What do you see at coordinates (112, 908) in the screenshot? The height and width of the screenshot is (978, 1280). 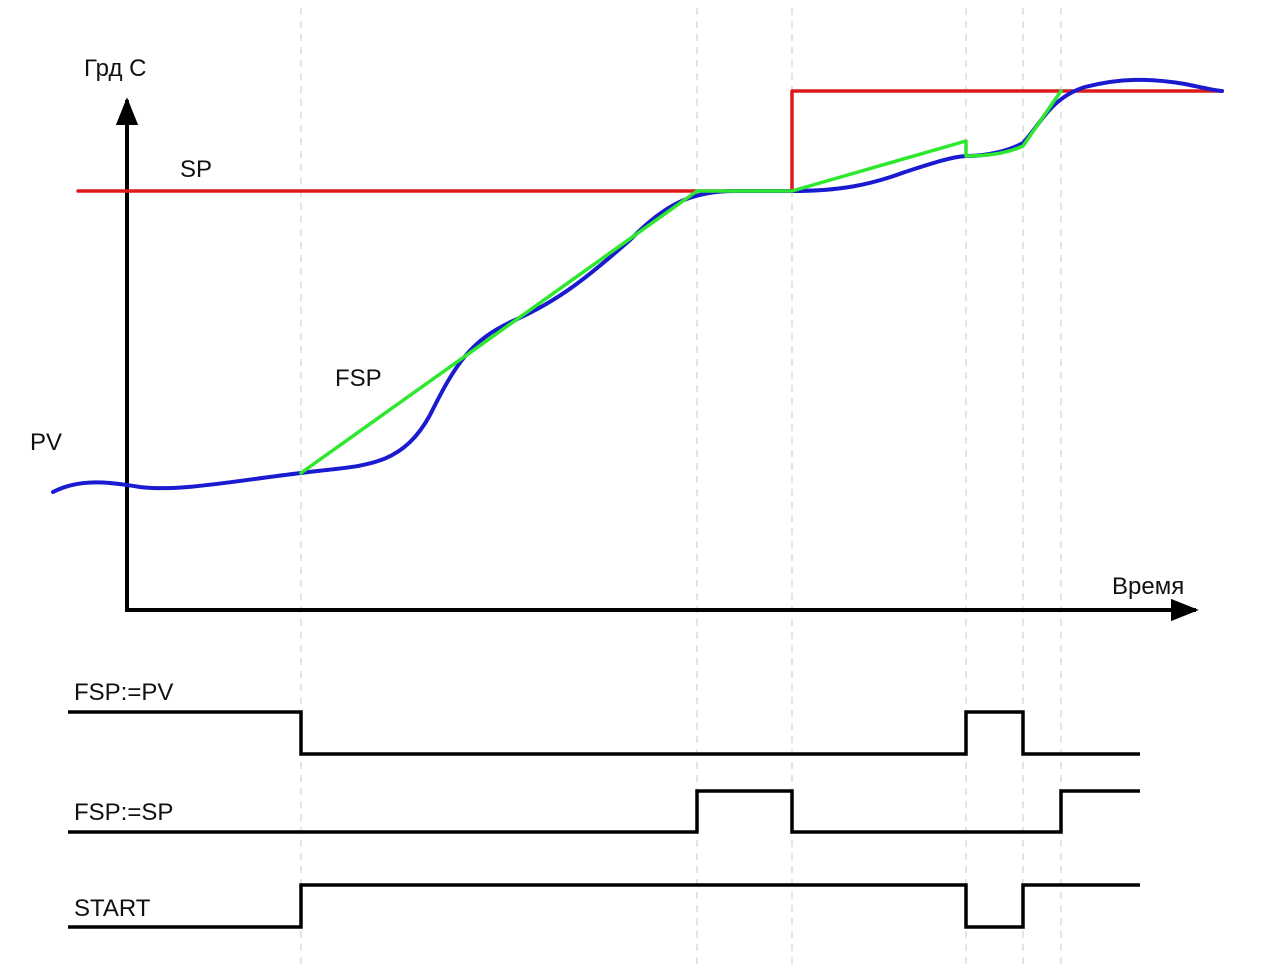 I see `signal-start-label: START` at bounding box center [112, 908].